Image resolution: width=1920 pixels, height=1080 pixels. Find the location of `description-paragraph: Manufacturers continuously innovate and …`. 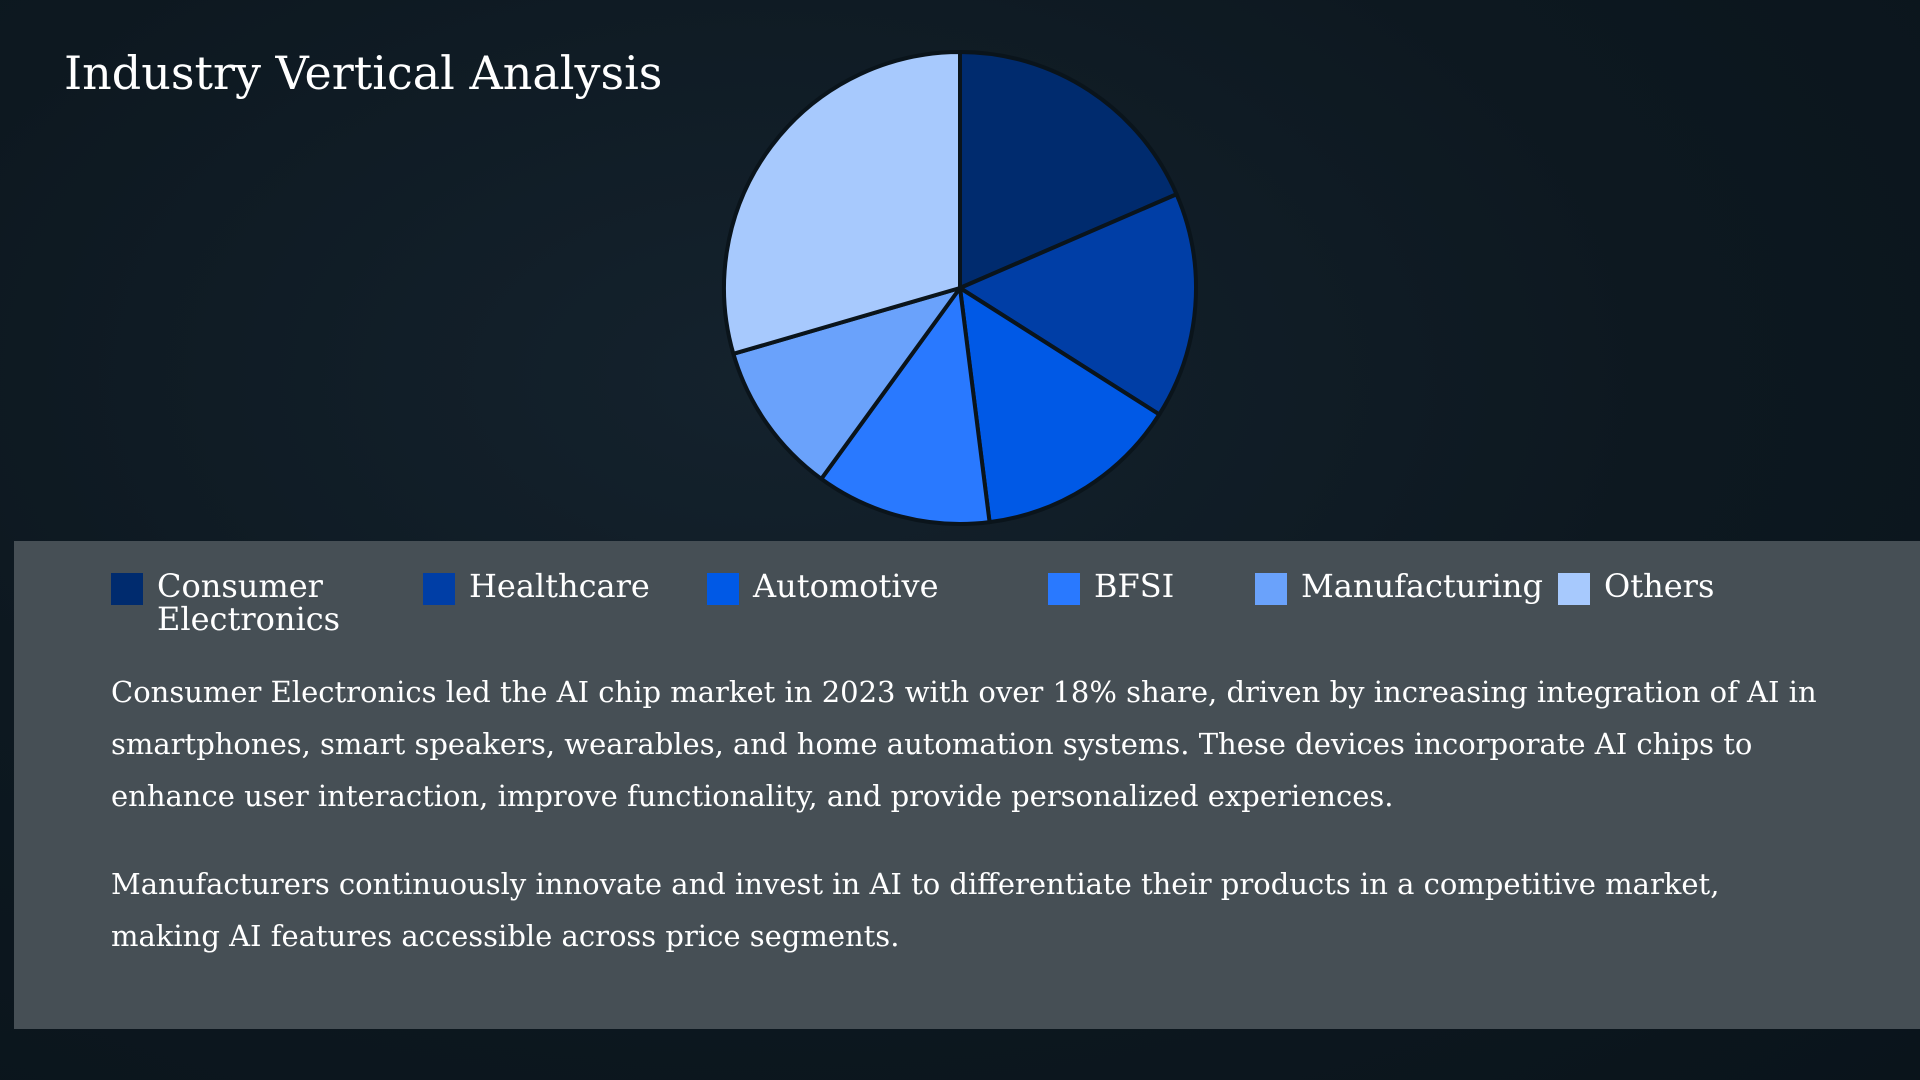

description-paragraph: Manufacturers continuously innovate and … is located at coordinates (915, 910).